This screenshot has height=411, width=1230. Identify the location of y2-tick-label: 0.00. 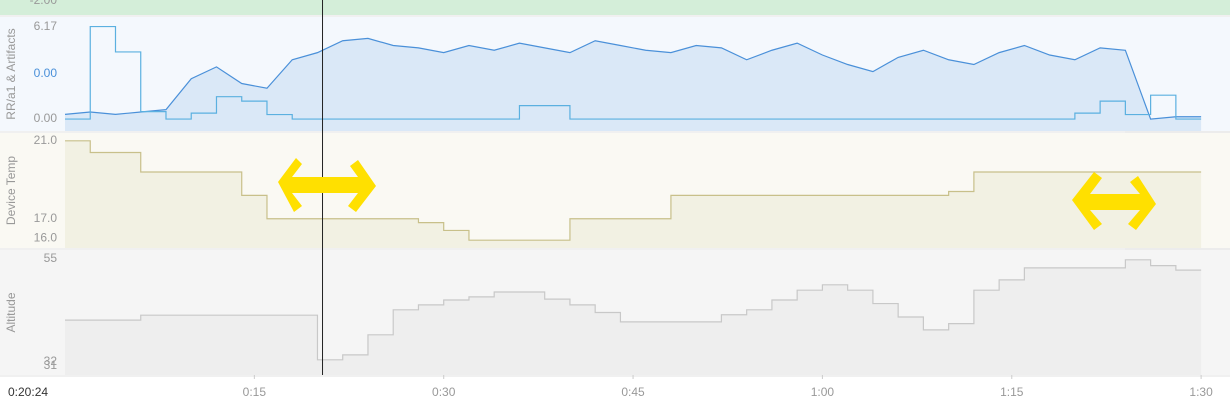
(46, 73).